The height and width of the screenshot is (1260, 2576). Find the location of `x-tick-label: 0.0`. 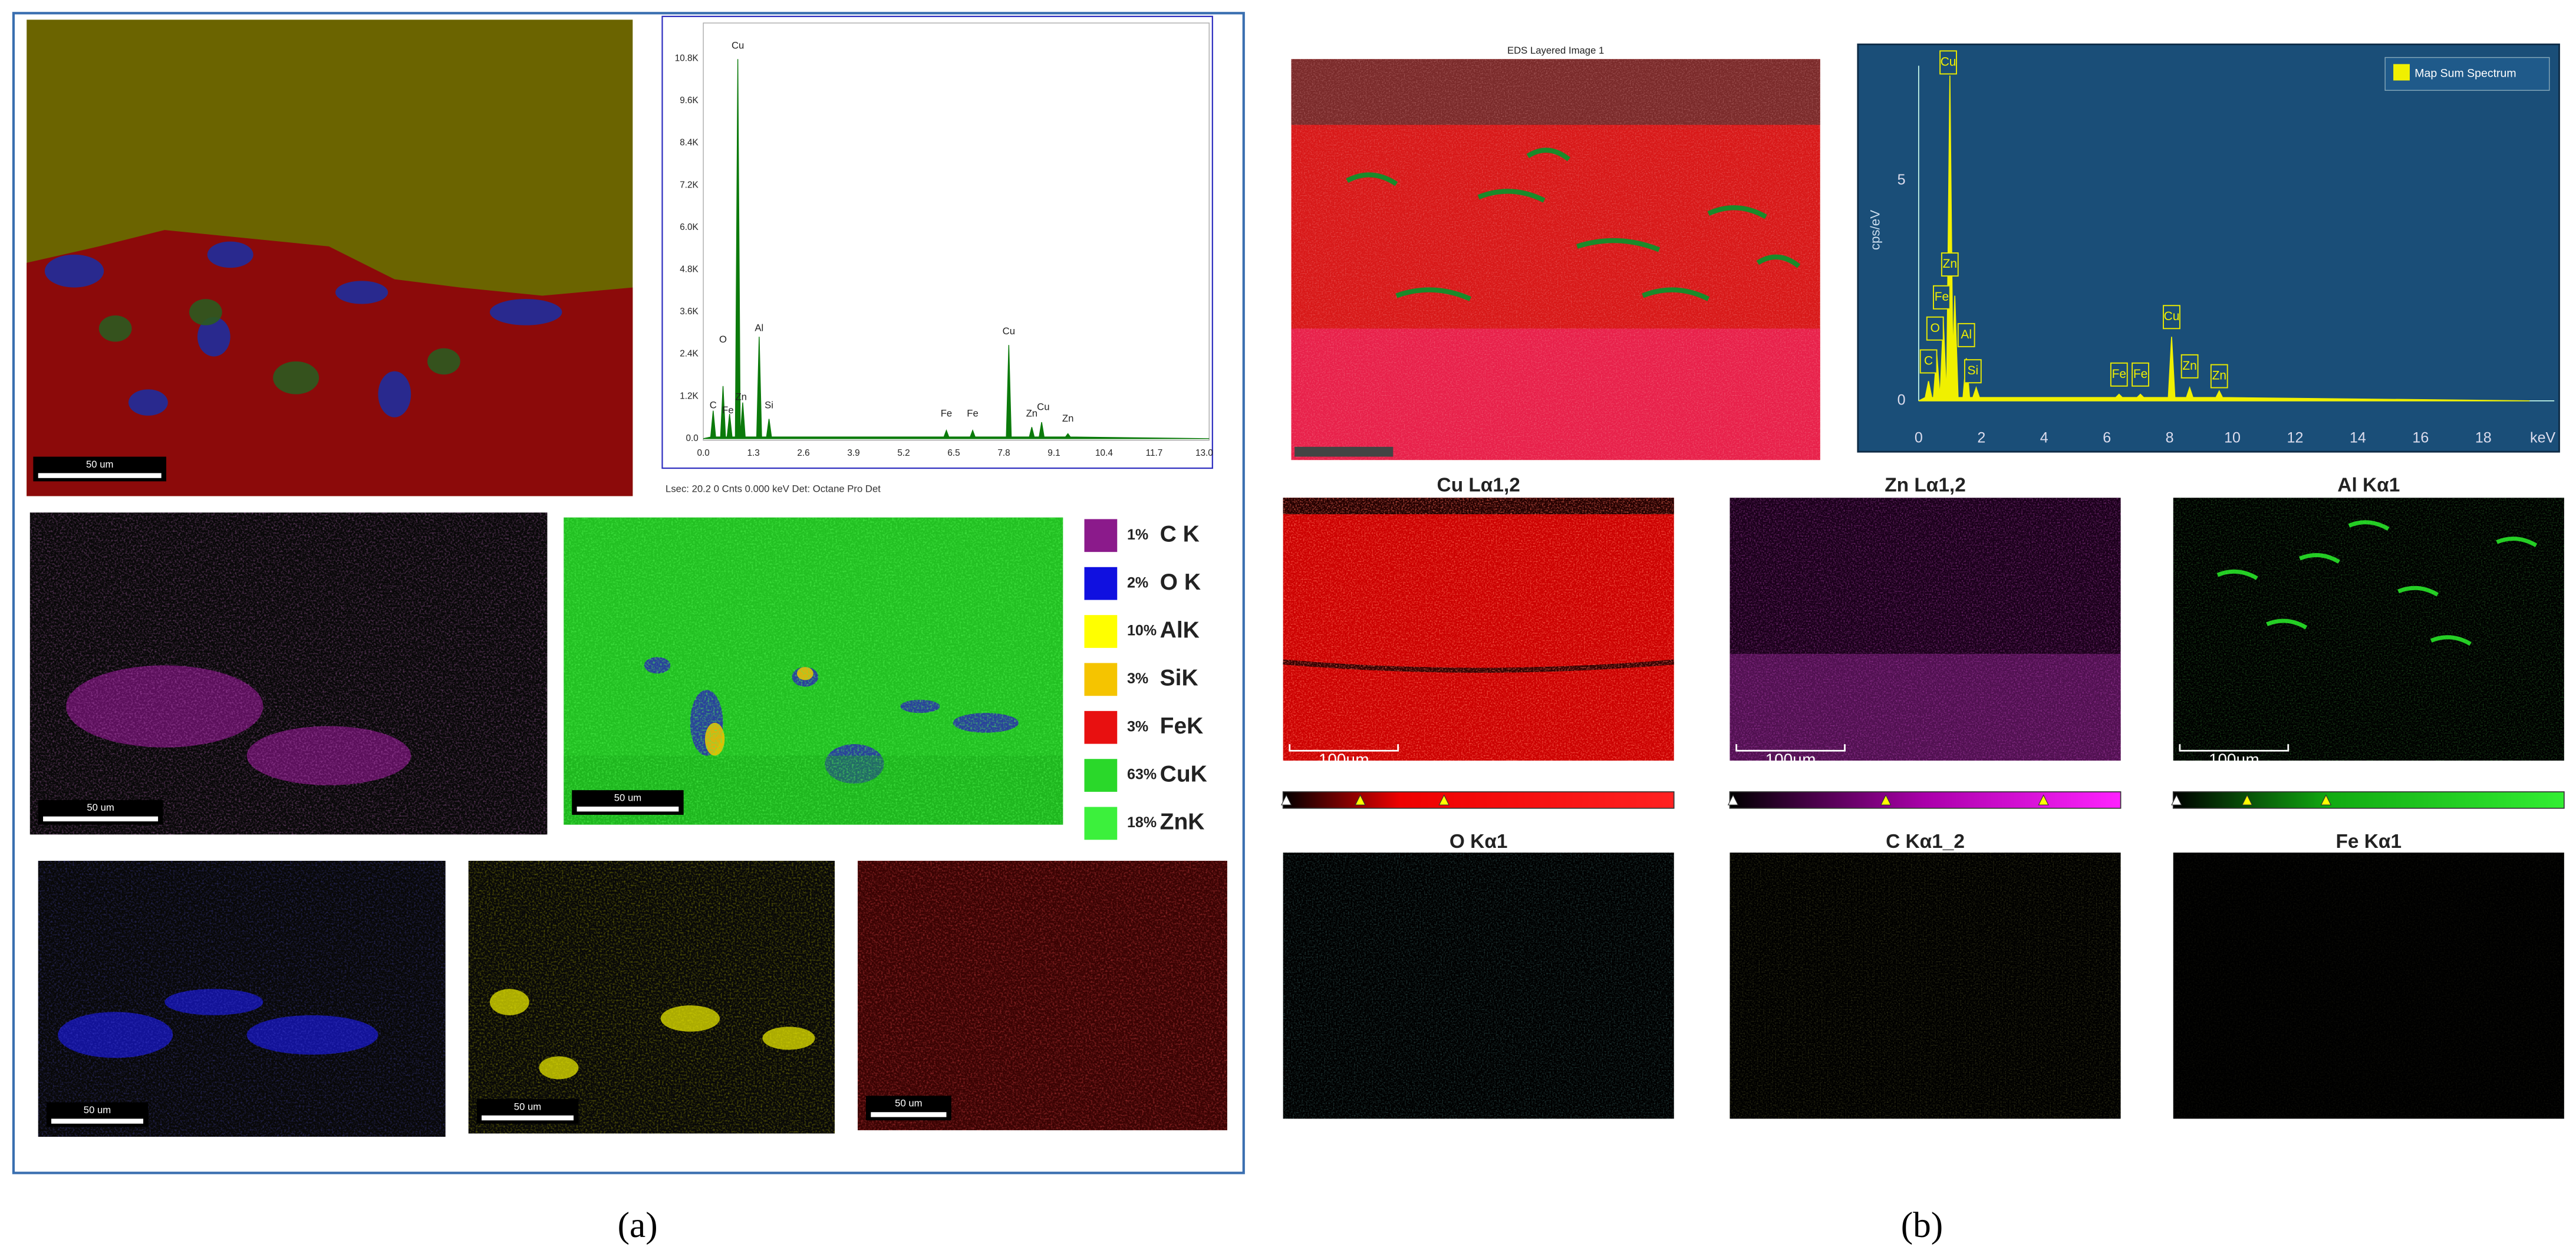

x-tick-label: 0.0 is located at coordinates (703, 453).